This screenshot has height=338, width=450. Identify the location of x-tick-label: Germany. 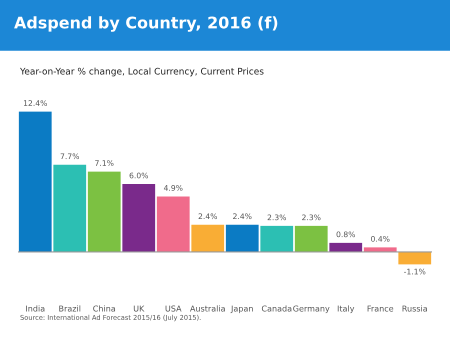
(311, 309).